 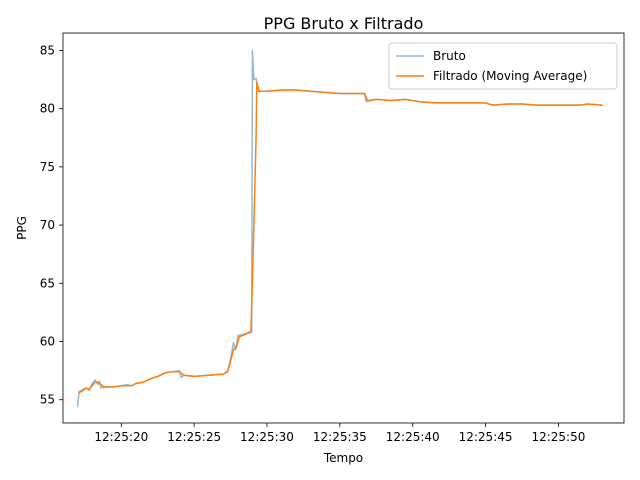 I want to click on y-tick-label: 80, so click(x=47, y=109).